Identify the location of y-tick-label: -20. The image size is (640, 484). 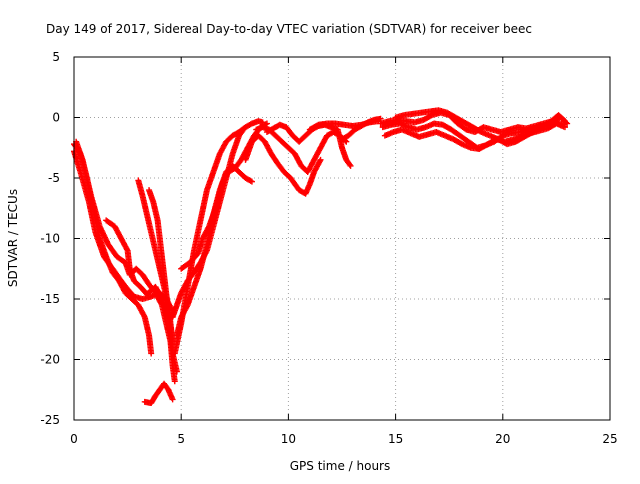
(50, 360).